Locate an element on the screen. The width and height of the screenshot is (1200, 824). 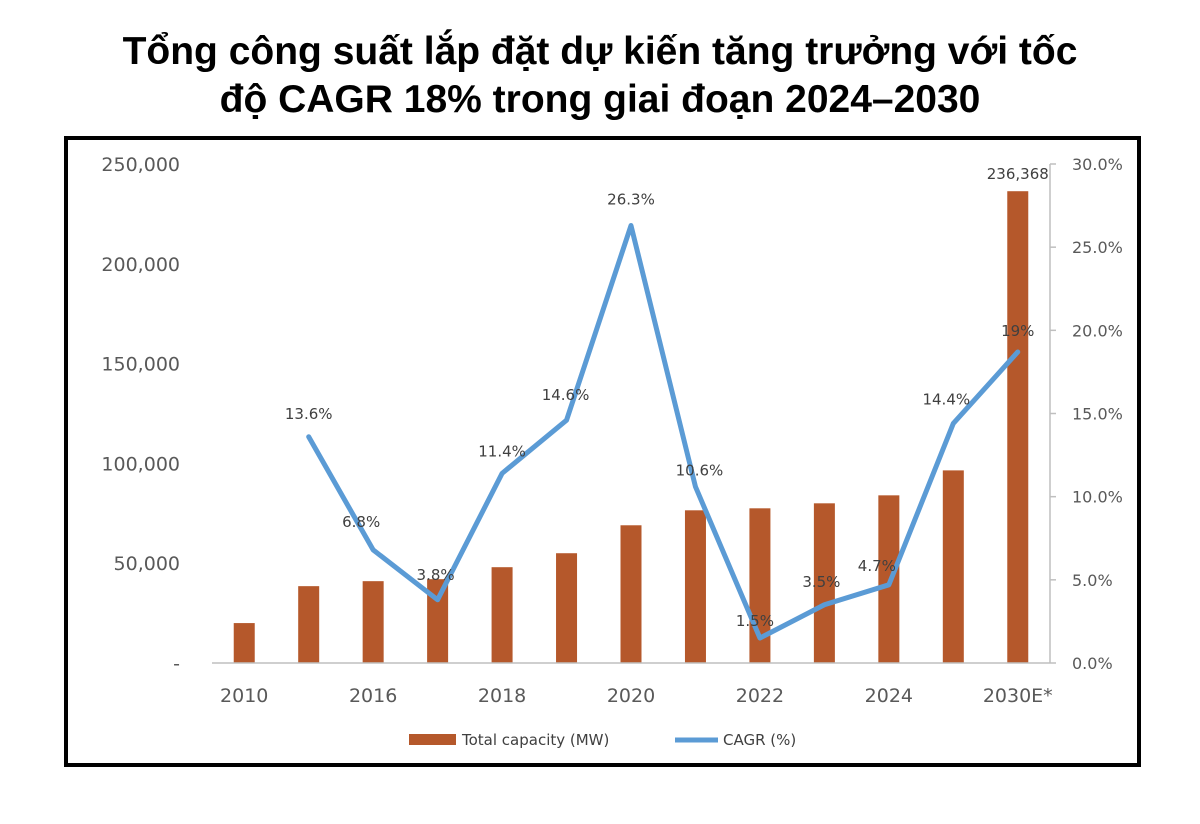
y-left-tick-label: 250,000 is located at coordinates (140, 165).